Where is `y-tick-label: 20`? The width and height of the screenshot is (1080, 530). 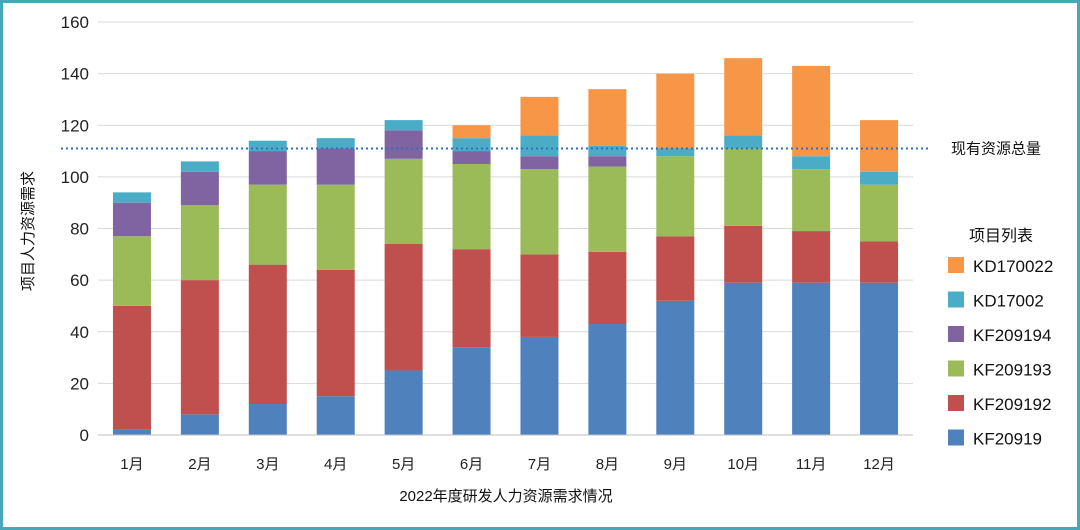 y-tick-label: 20 is located at coordinates (79, 383).